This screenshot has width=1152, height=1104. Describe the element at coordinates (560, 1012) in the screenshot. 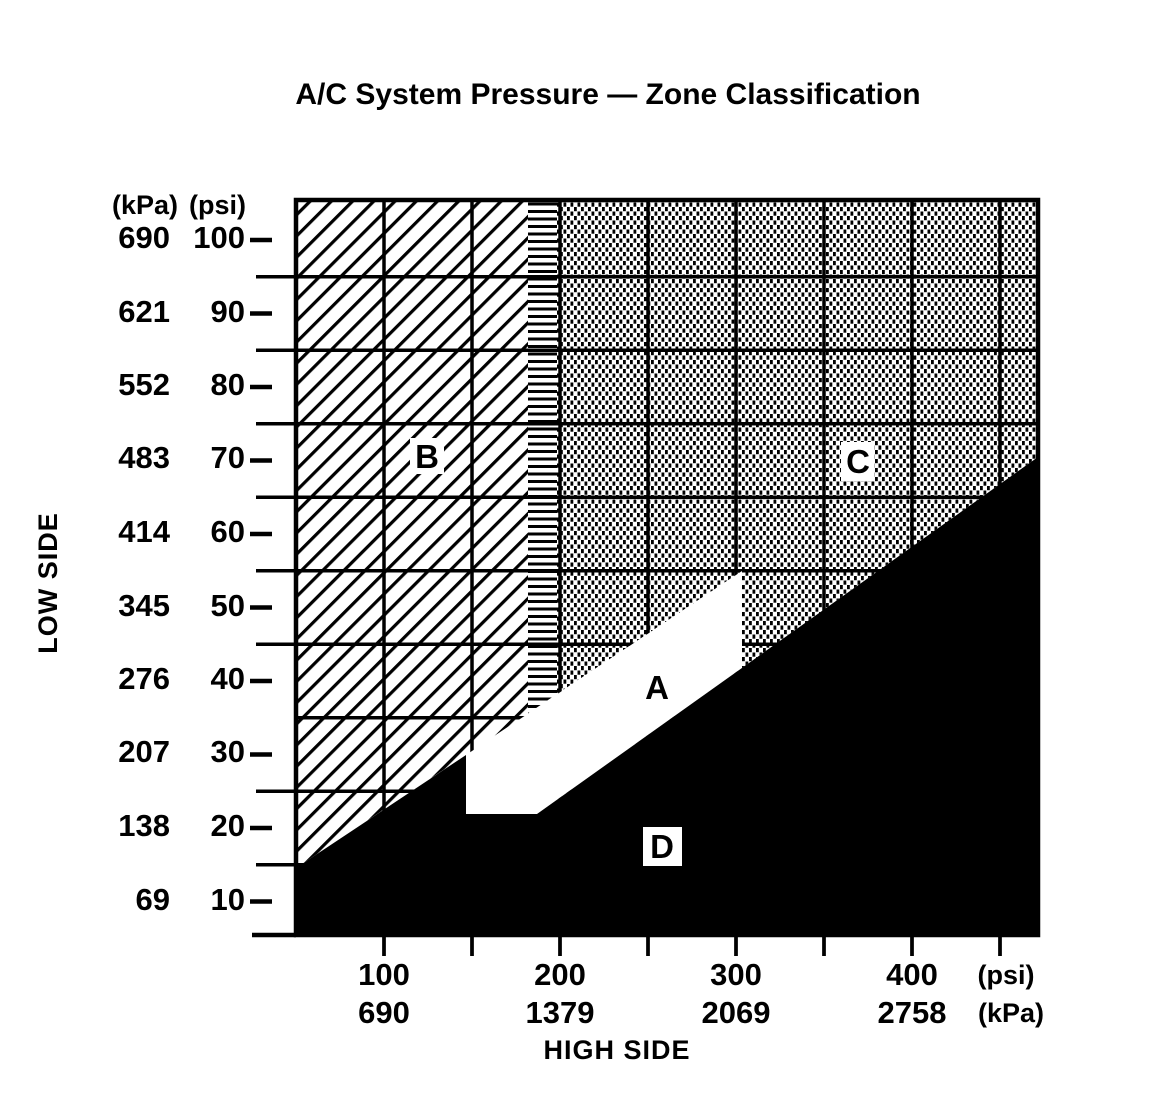

I see `x-kpa-label: 1379` at that location.